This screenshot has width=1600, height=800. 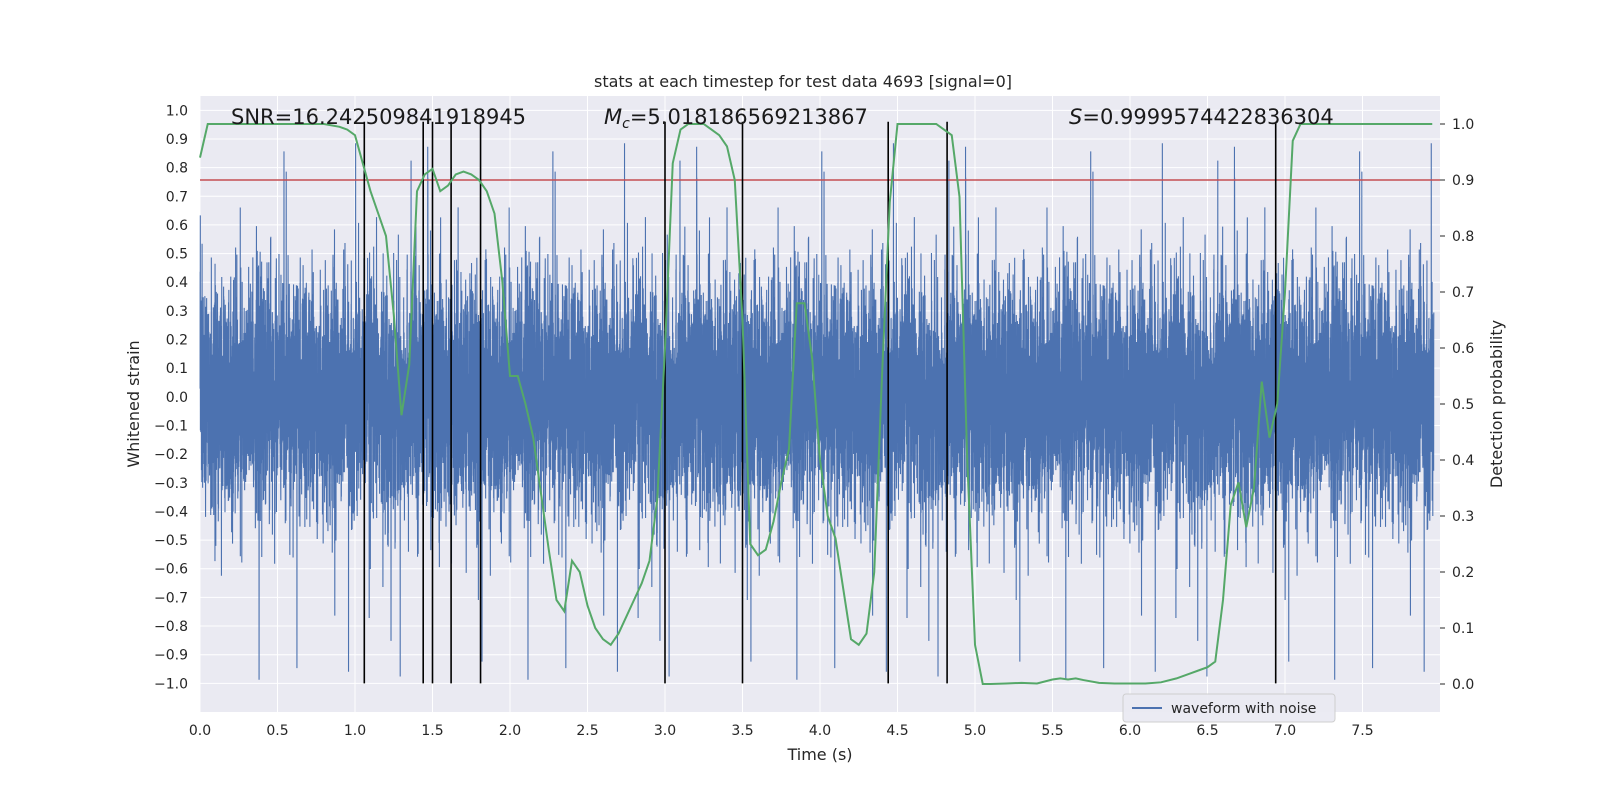 I want to click on x-tick-label: 3.0, so click(x=665, y=731).